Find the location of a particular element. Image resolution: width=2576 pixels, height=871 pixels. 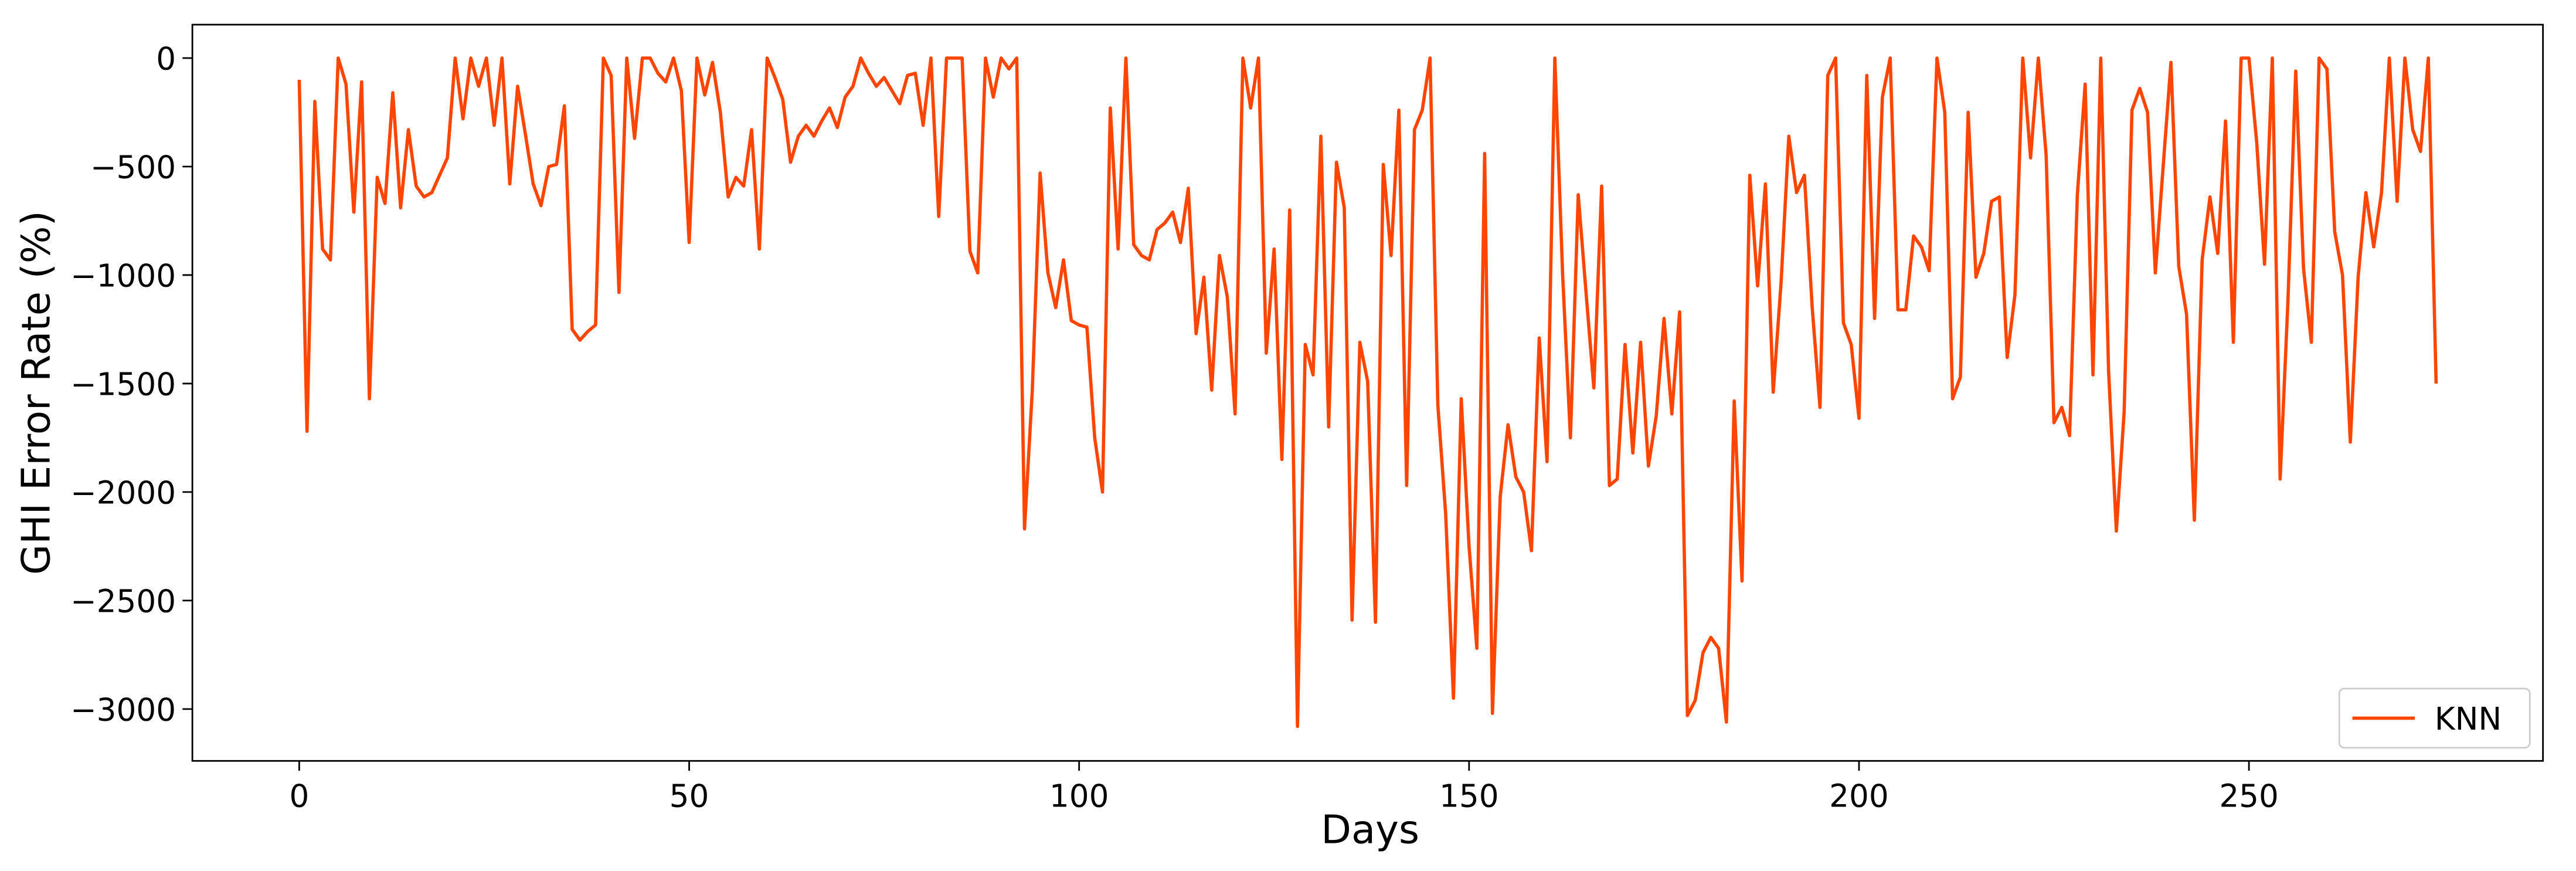

y-tick-label: −500 is located at coordinates (133, 168).